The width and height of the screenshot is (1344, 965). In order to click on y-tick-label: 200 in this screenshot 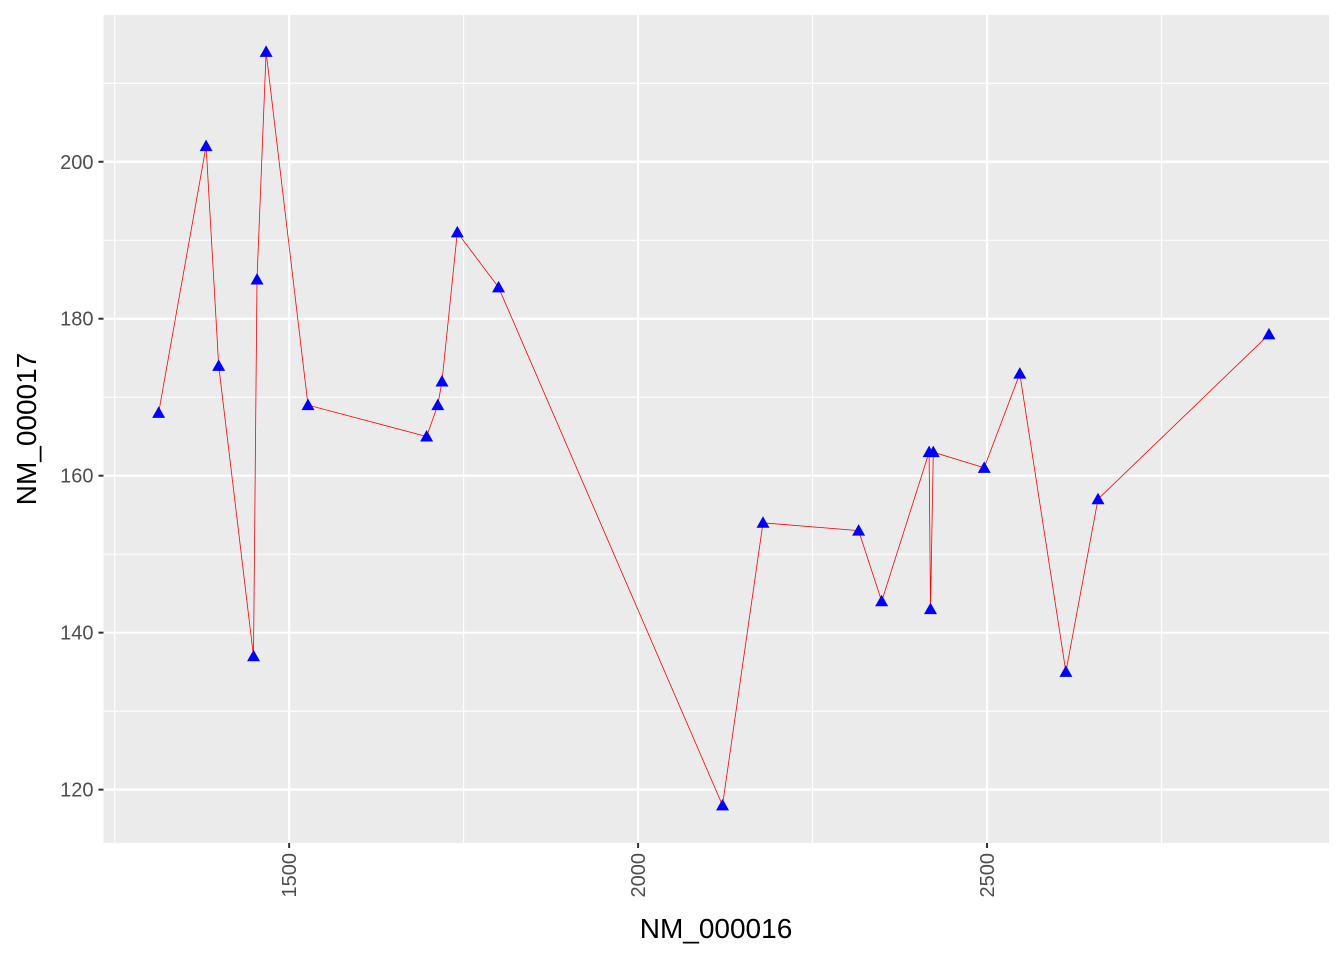, I will do `click(76, 163)`.